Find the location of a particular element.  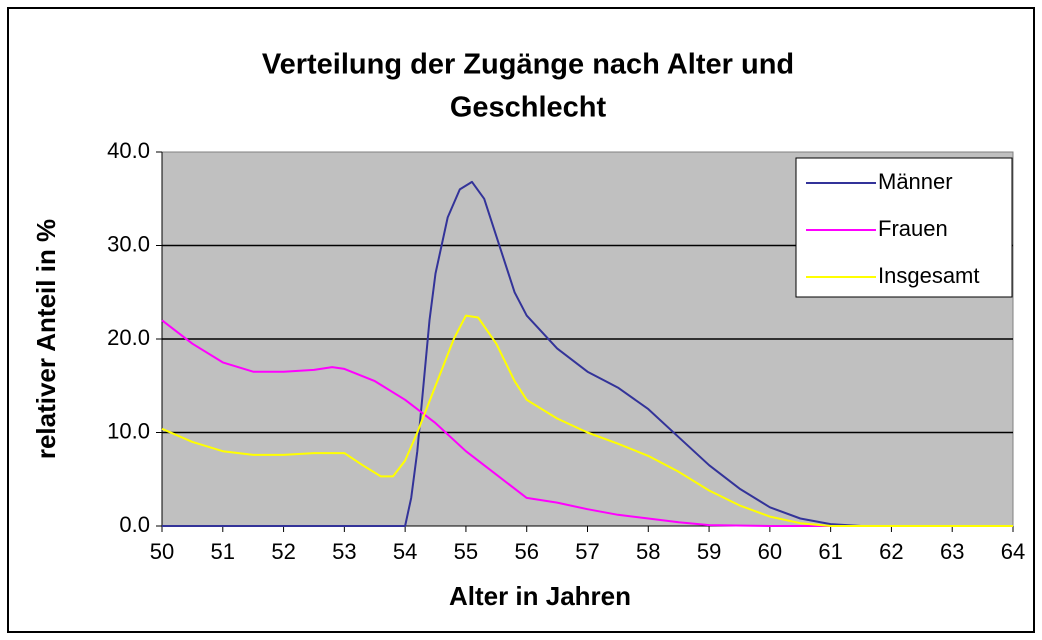

legend-label: Frauen is located at coordinates (913, 228).